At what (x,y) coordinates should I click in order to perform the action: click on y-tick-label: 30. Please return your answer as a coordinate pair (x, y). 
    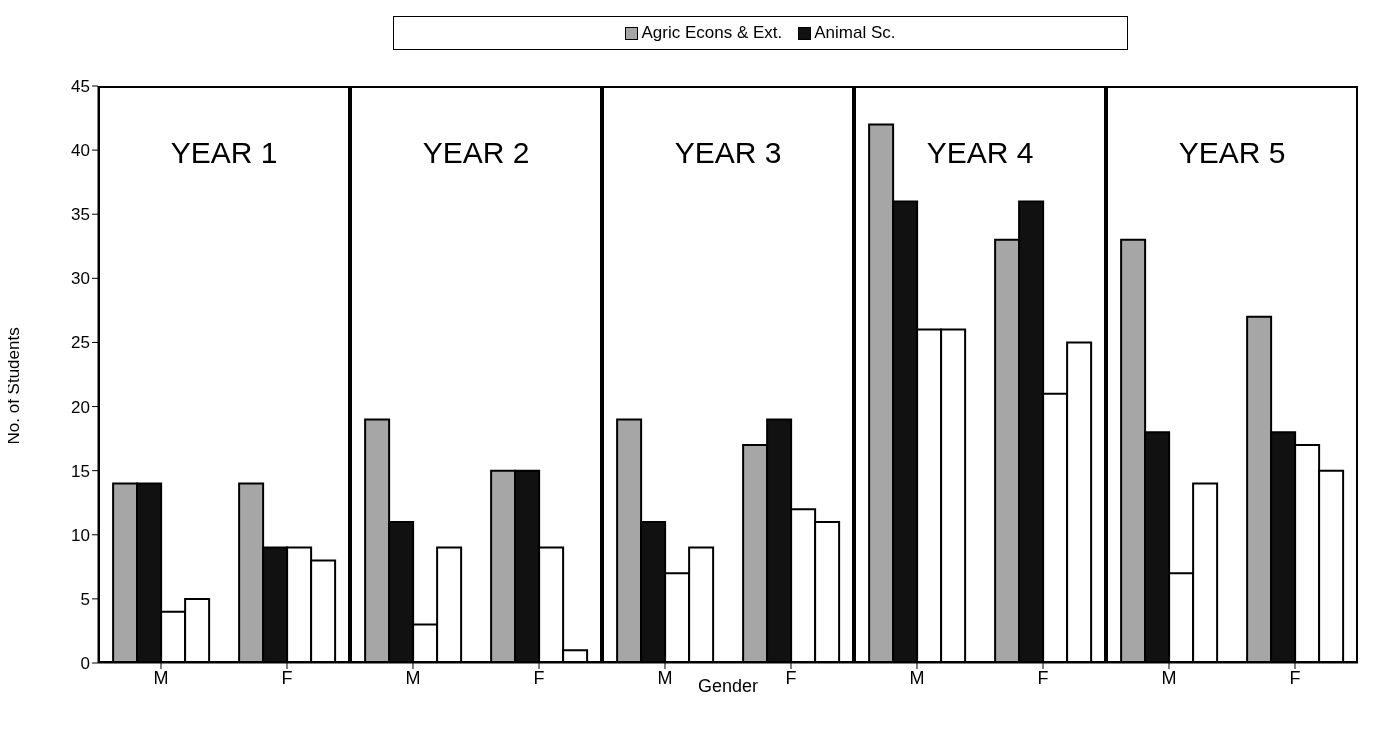
    Looking at the image, I should click on (80, 279).